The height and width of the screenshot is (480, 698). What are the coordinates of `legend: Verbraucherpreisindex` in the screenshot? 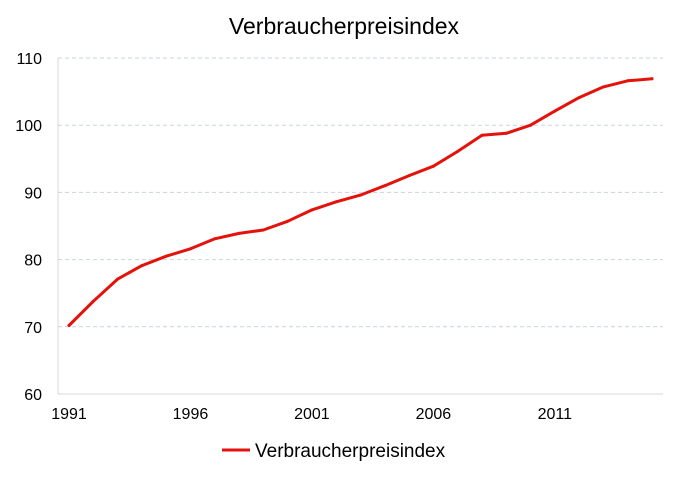 It's located at (334, 451).